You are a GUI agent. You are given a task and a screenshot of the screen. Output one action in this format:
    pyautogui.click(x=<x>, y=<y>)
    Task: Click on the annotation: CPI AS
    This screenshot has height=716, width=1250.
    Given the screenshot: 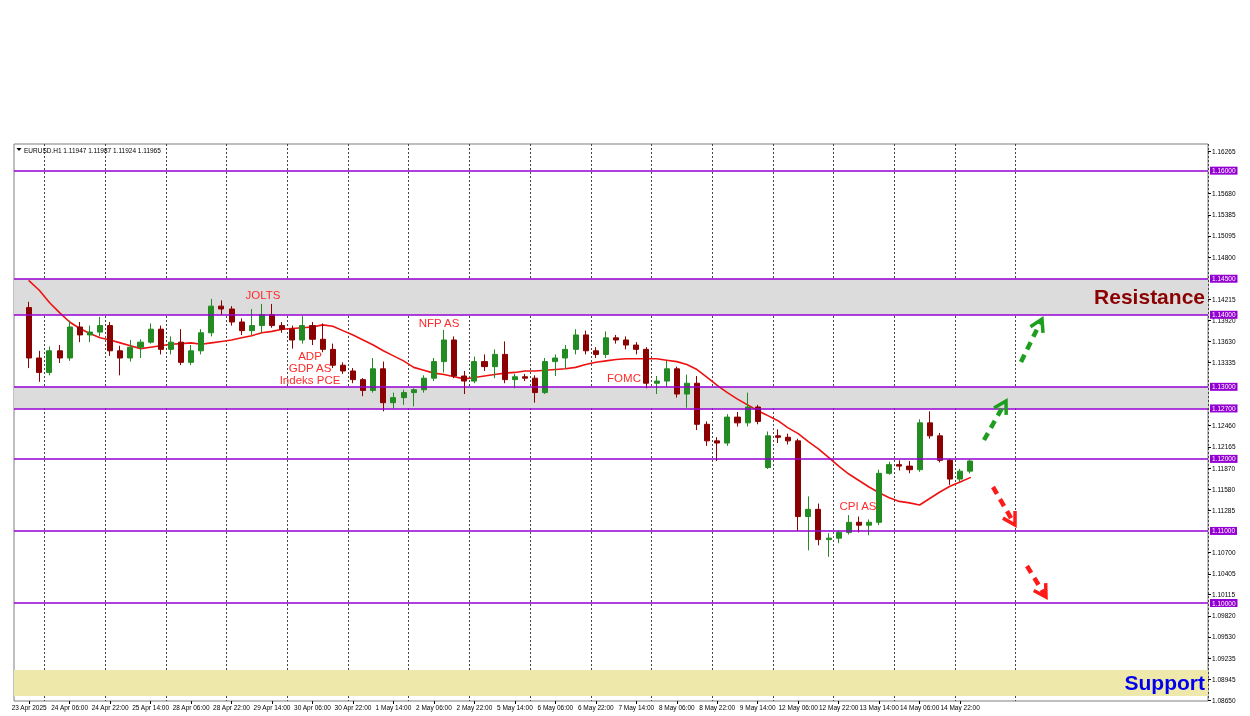 What is the action you would take?
    pyautogui.click(x=858, y=506)
    